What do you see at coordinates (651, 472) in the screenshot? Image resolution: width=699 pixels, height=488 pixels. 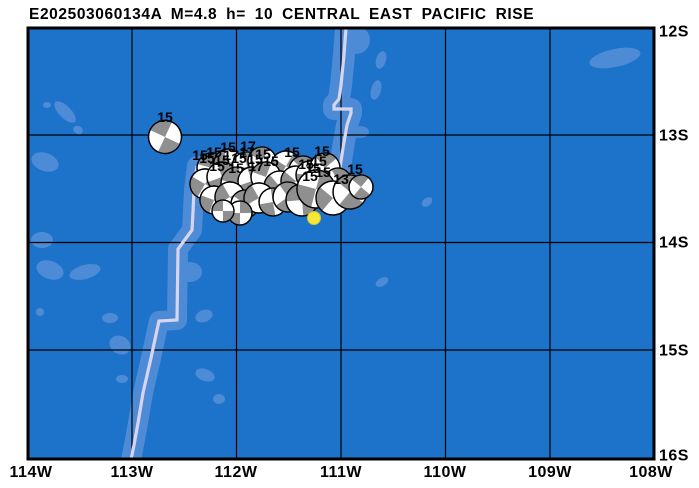 I see `lon-axis-label: 108W` at bounding box center [651, 472].